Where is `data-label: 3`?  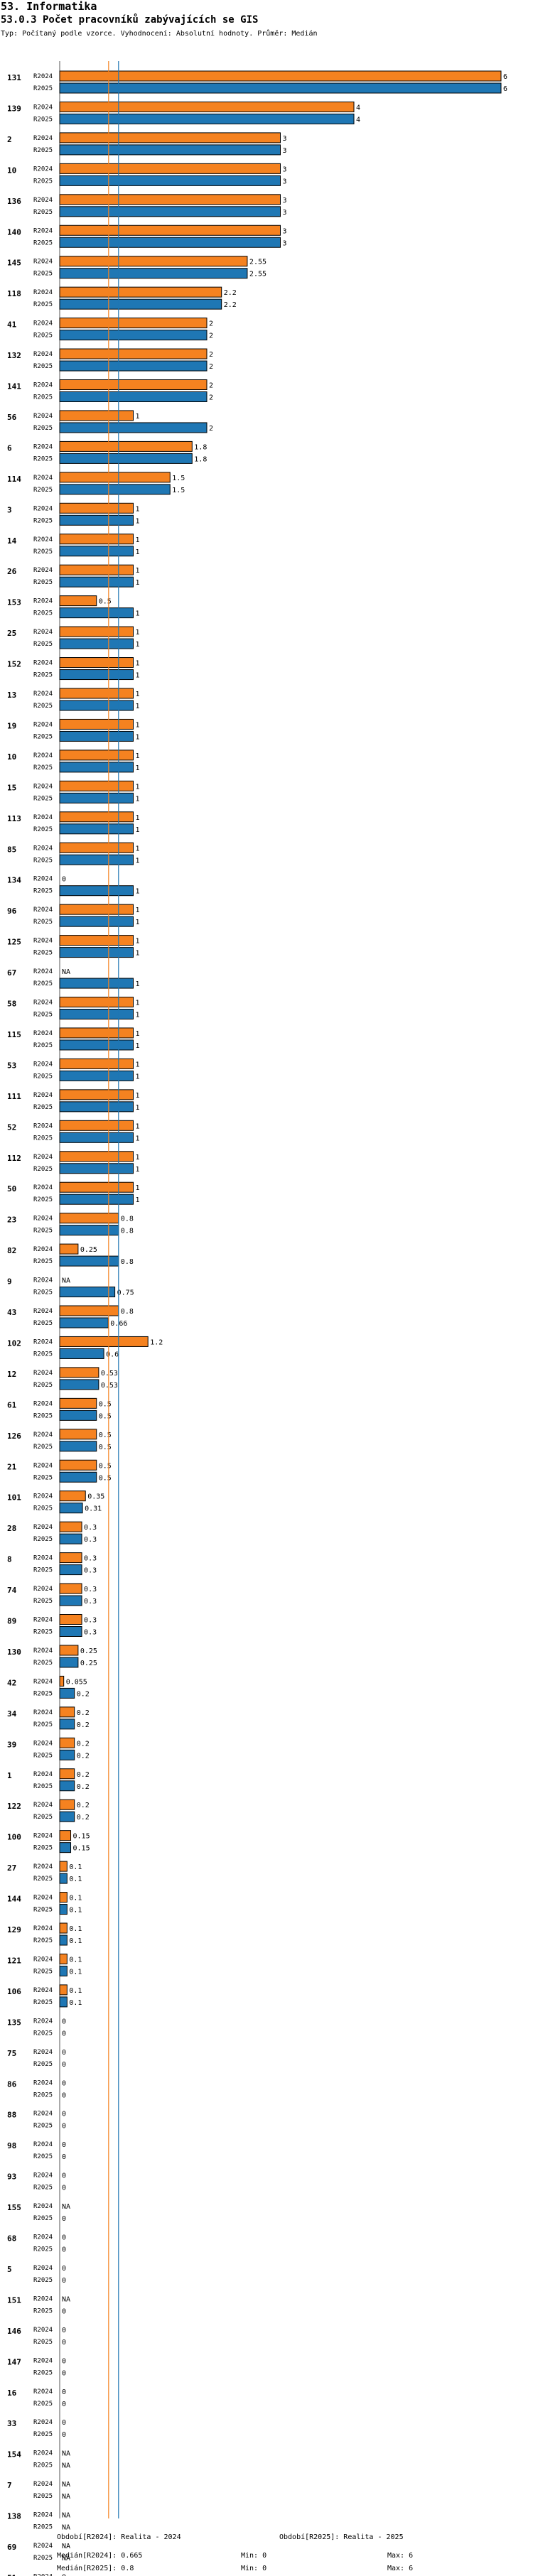
data-label: 3 is located at coordinates (285, 213).